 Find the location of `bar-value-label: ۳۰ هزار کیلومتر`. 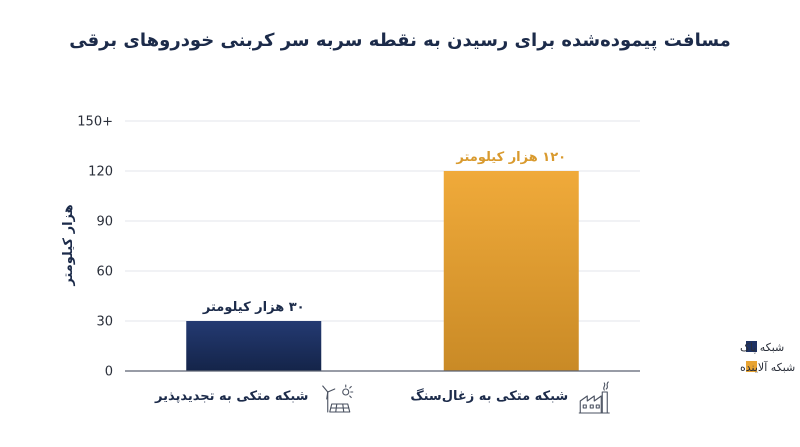

bar-value-label: ۳۰ هزار کیلومتر is located at coordinates (253, 307).